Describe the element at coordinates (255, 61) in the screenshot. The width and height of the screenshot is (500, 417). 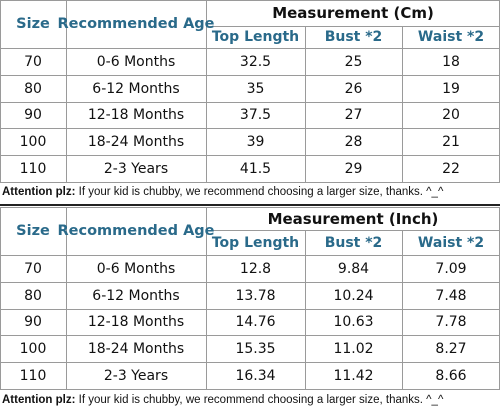
I see `top-length-cell: 32.5` at that location.